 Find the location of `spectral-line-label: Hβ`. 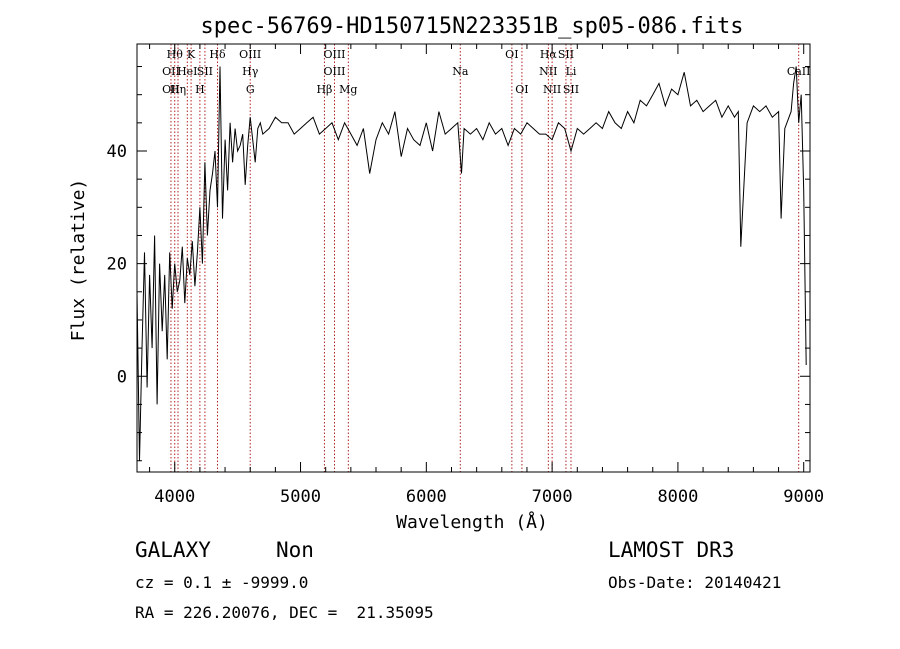

spectral-line-label: Hβ is located at coordinates (324, 89).